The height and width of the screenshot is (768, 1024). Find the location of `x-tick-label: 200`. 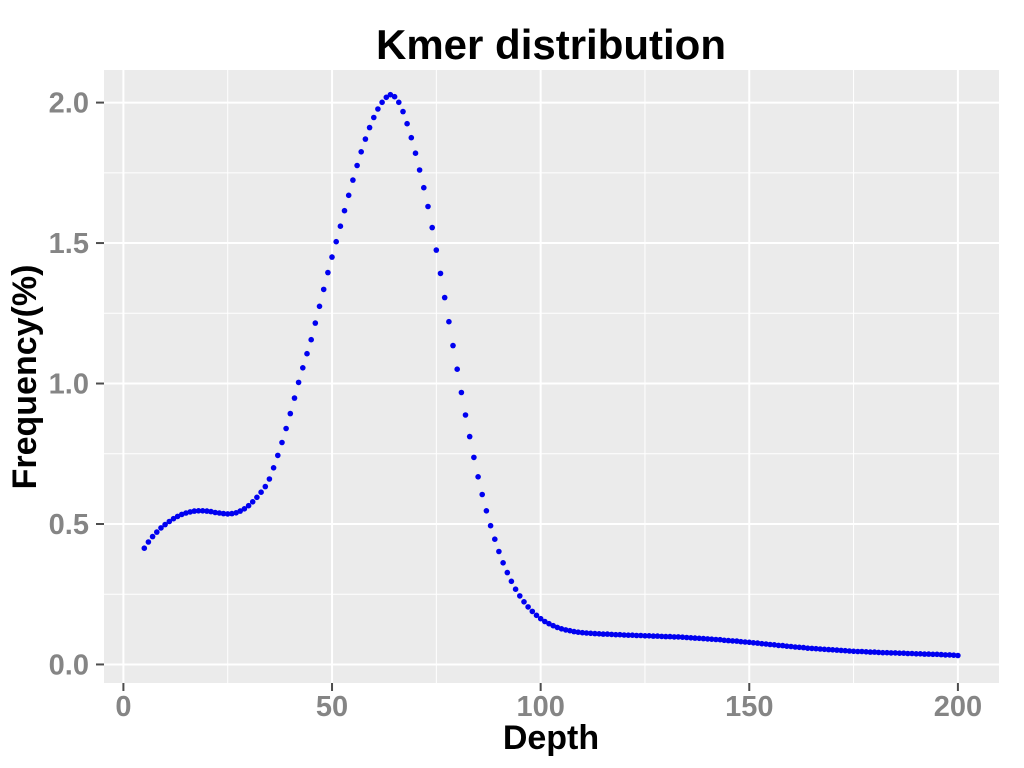

x-tick-label: 200 is located at coordinates (958, 707).